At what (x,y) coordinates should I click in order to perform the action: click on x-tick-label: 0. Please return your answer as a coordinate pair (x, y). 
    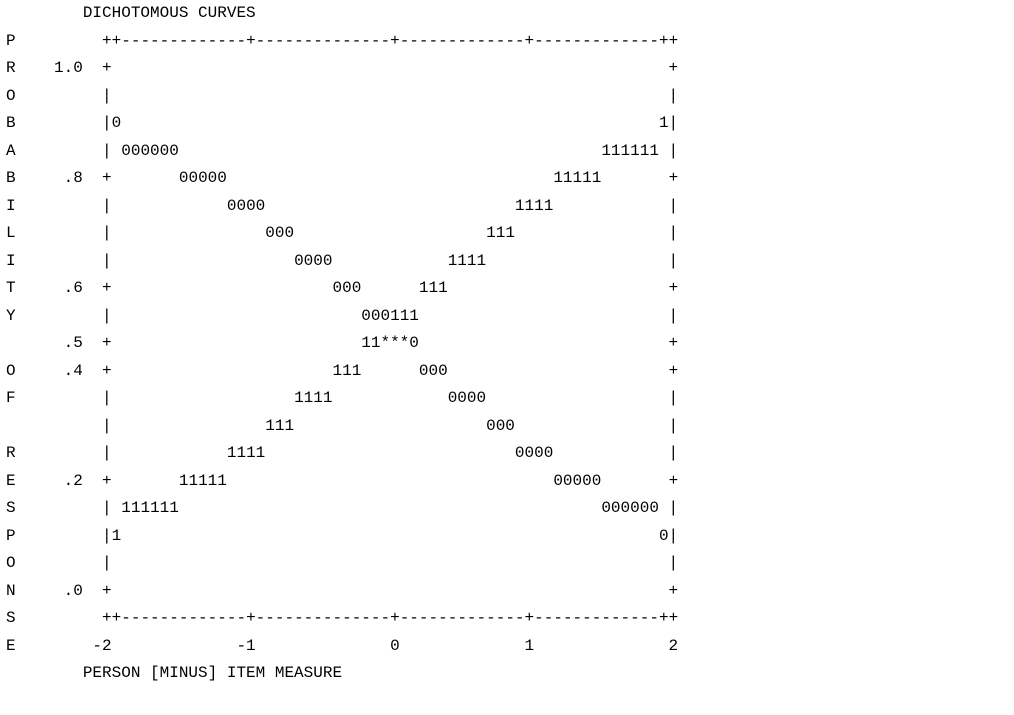
    Looking at the image, I should click on (395, 646).